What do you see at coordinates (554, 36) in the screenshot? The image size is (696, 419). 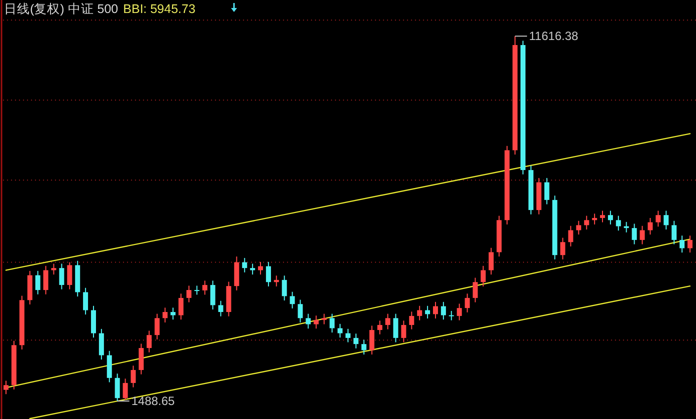 I see `annotation: 11616.38` at bounding box center [554, 36].